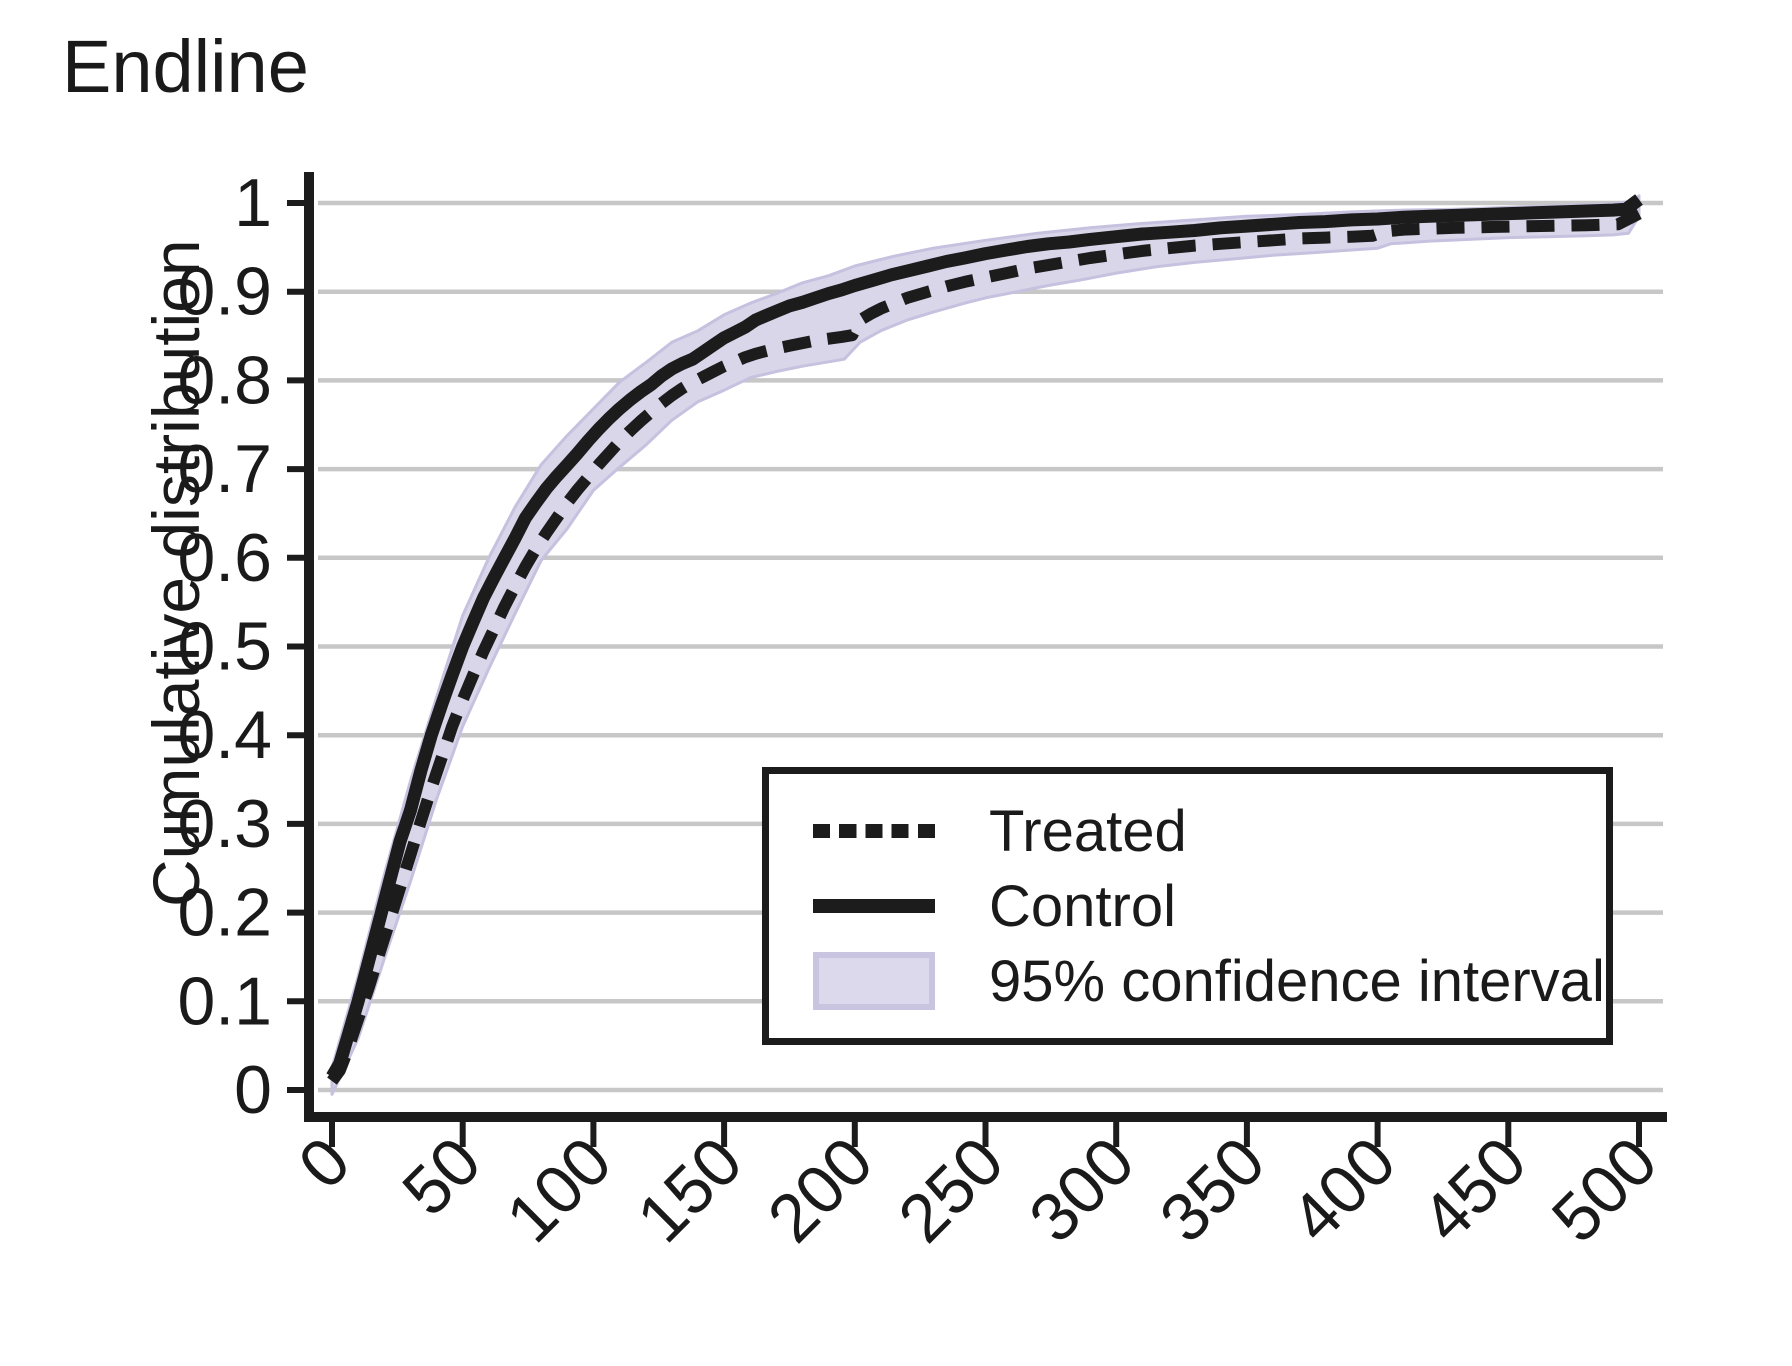 Image resolution: width=1792 pixels, height=1366 pixels. I want to click on treated-dashed-line-swatch, so click(874, 831).